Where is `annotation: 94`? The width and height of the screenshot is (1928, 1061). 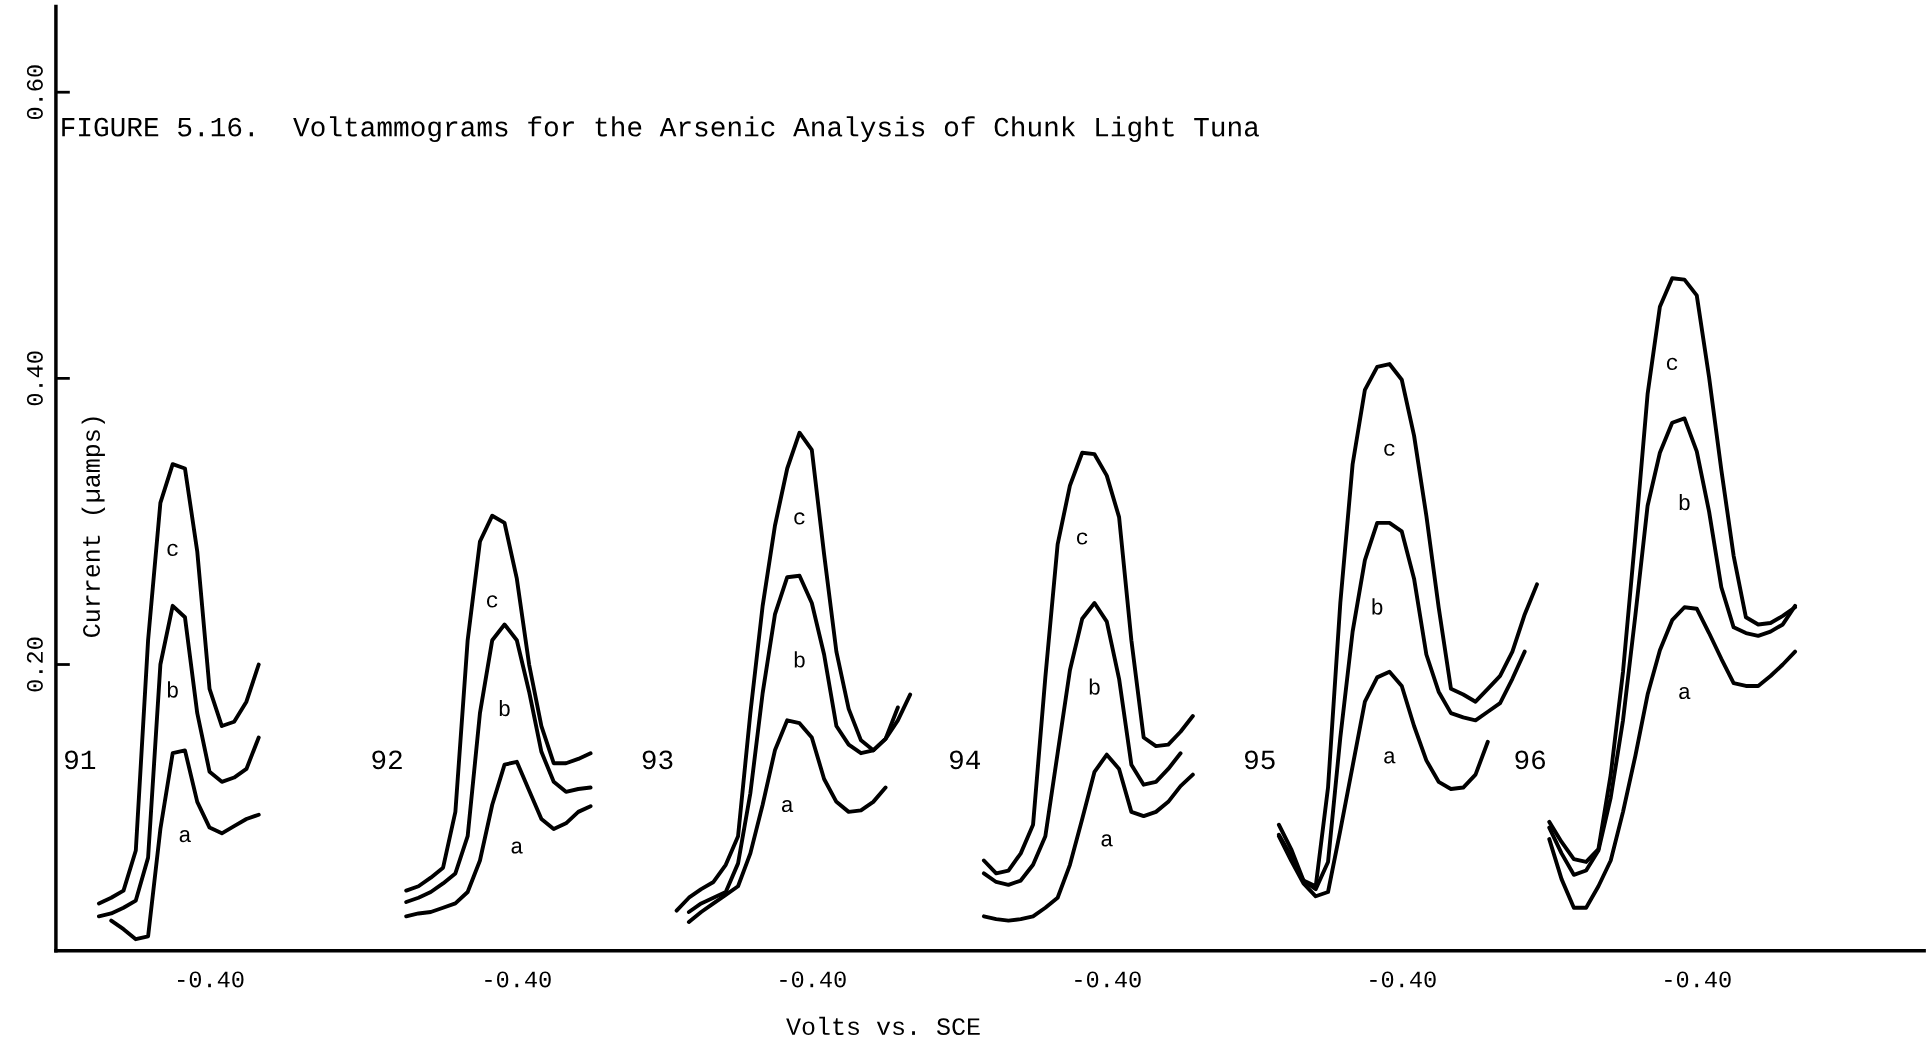
annotation: 94 is located at coordinates (965, 760).